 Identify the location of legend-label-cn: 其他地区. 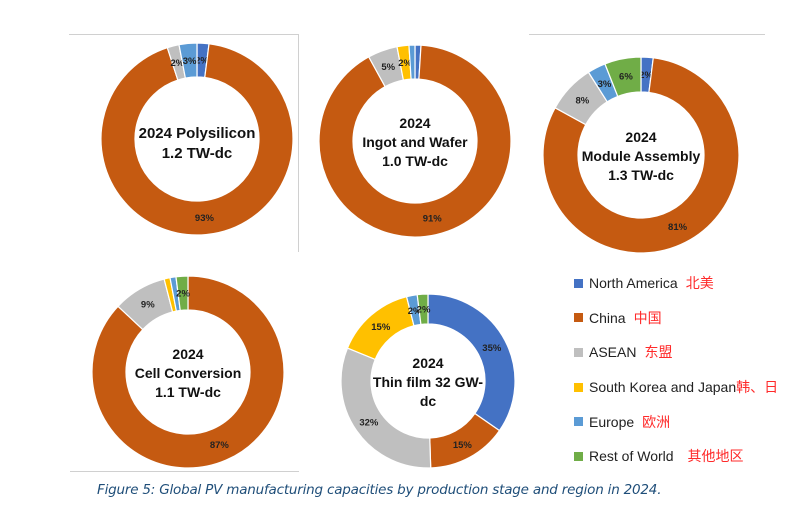
(715, 456).